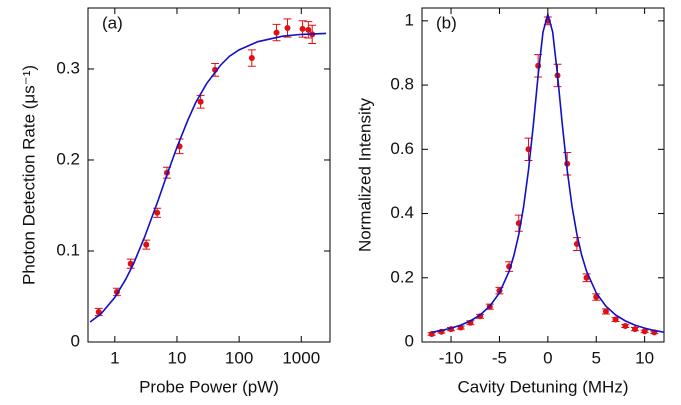 The width and height of the screenshot is (681, 405). What do you see at coordinates (301, 357) in the screenshot?
I see `x-tick-label: 1000` at bounding box center [301, 357].